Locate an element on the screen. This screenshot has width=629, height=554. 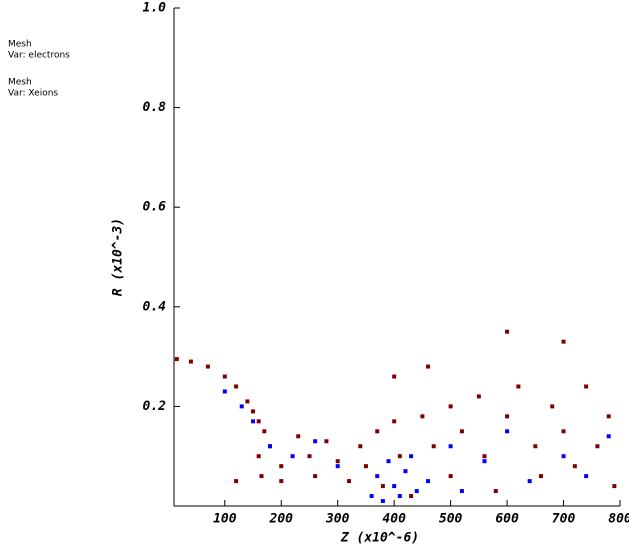
x-tick-label: 500 is located at coordinates (451, 519).